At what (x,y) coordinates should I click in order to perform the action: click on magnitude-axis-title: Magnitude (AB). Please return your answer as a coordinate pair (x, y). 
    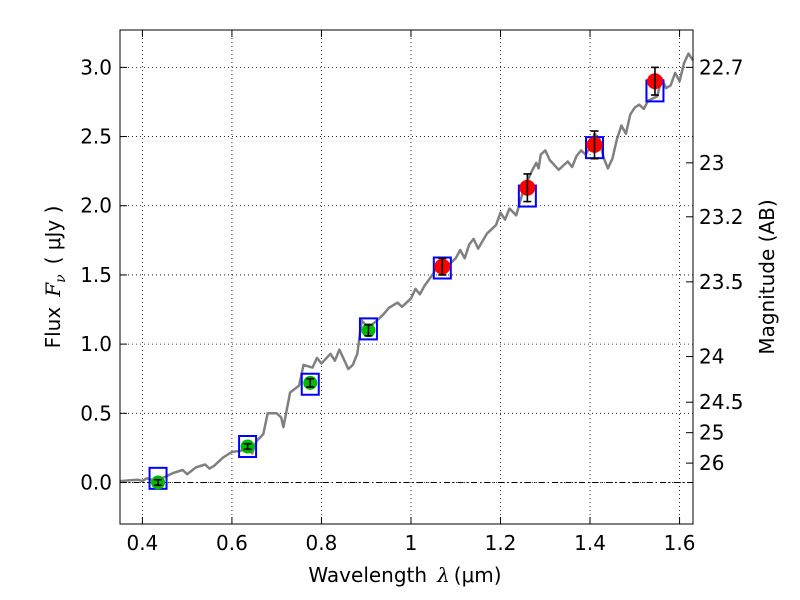
    Looking at the image, I should click on (767, 276).